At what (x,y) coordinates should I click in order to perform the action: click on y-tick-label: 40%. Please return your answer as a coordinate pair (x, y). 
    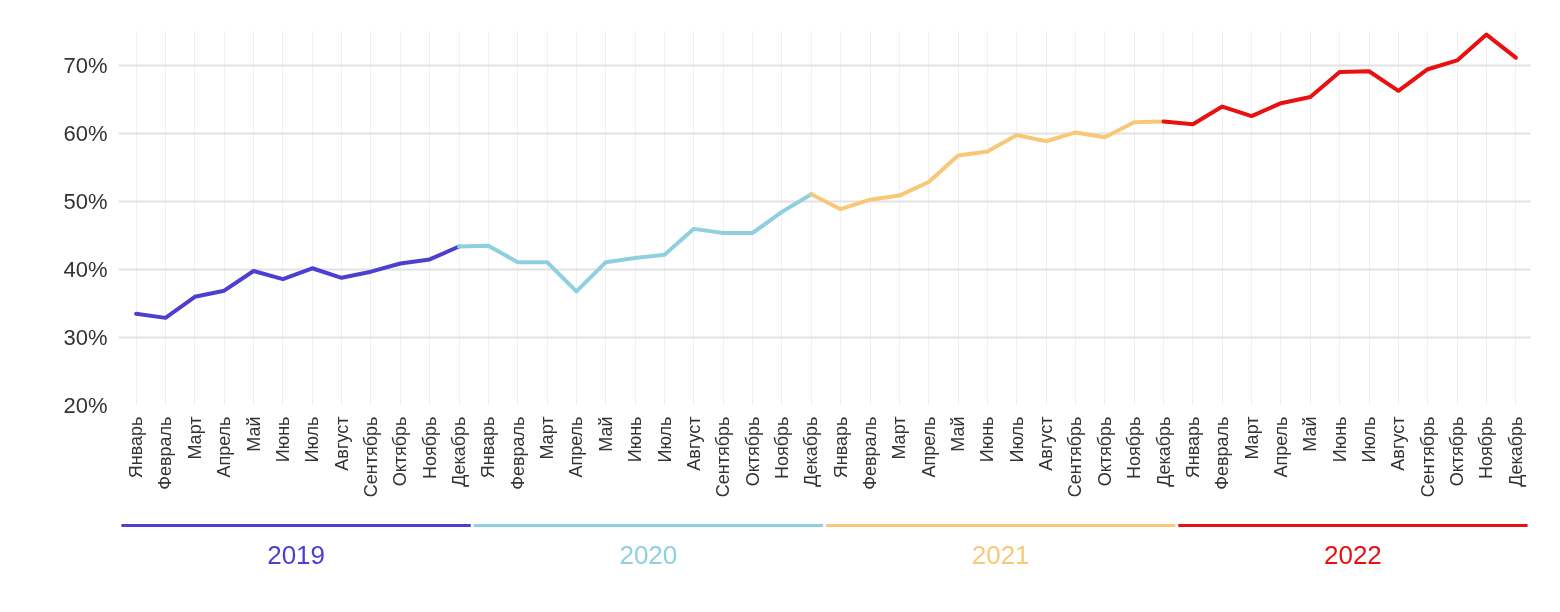
    Looking at the image, I should click on (85, 270).